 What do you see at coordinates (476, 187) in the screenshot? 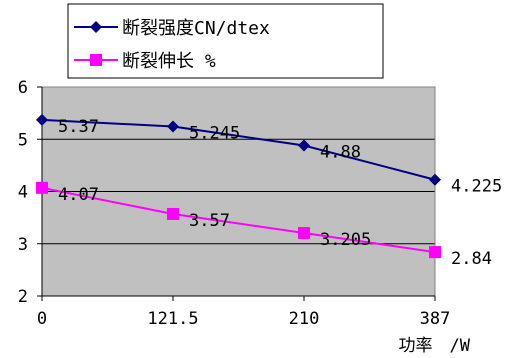
I see `data-label: 4.225` at bounding box center [476, 187].